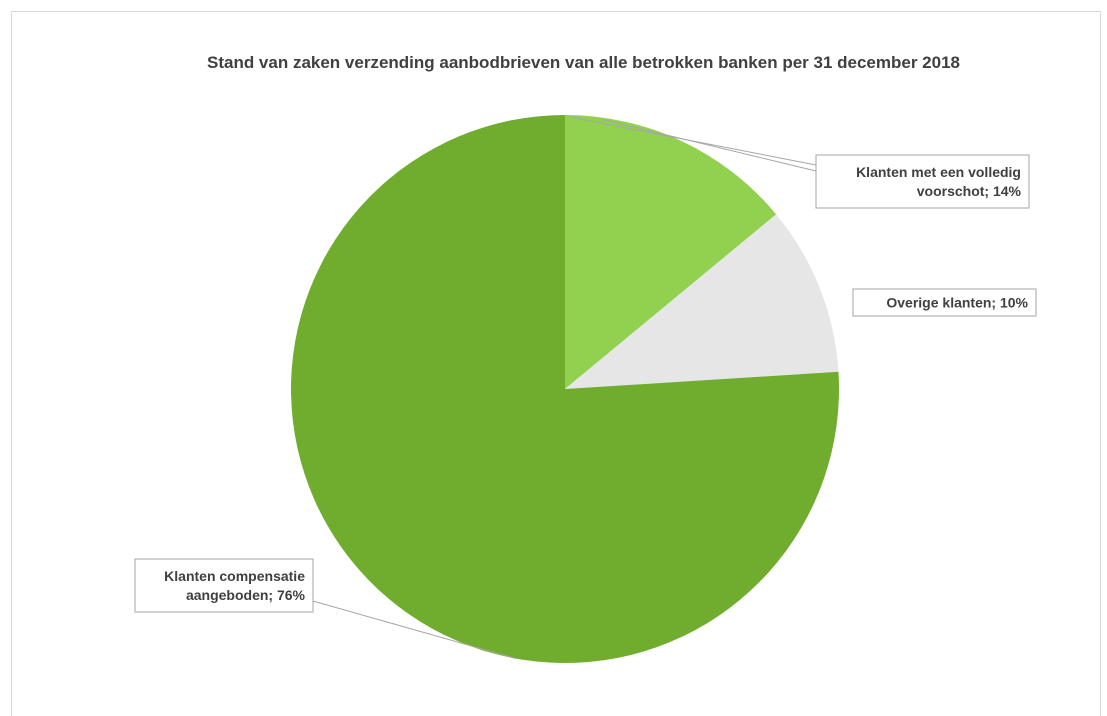 The width and height of the screenshot is (1107, 716). I want to click on data-label-3-line-2: aangeboden; 76%, so click(246, 595).